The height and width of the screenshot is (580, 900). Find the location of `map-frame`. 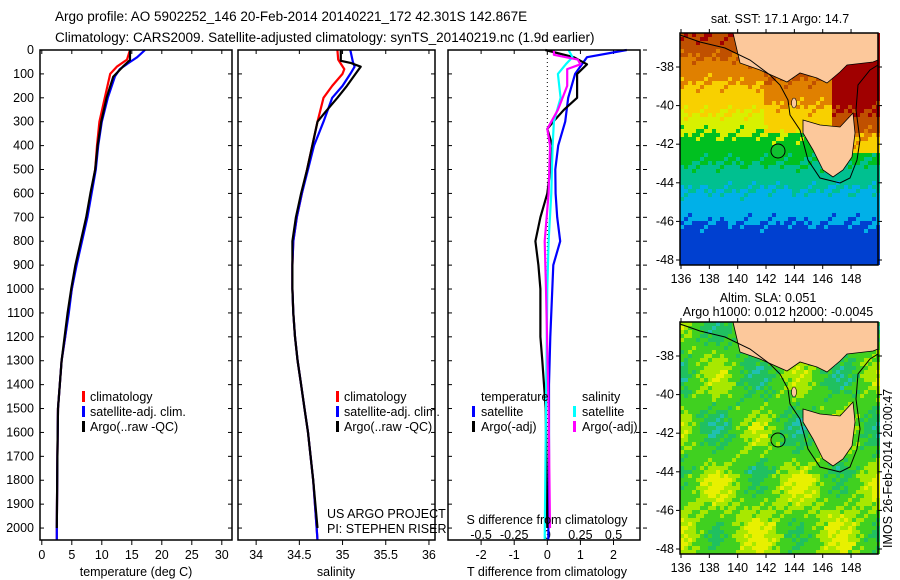

map-frame is located at coordinates (779, 149).